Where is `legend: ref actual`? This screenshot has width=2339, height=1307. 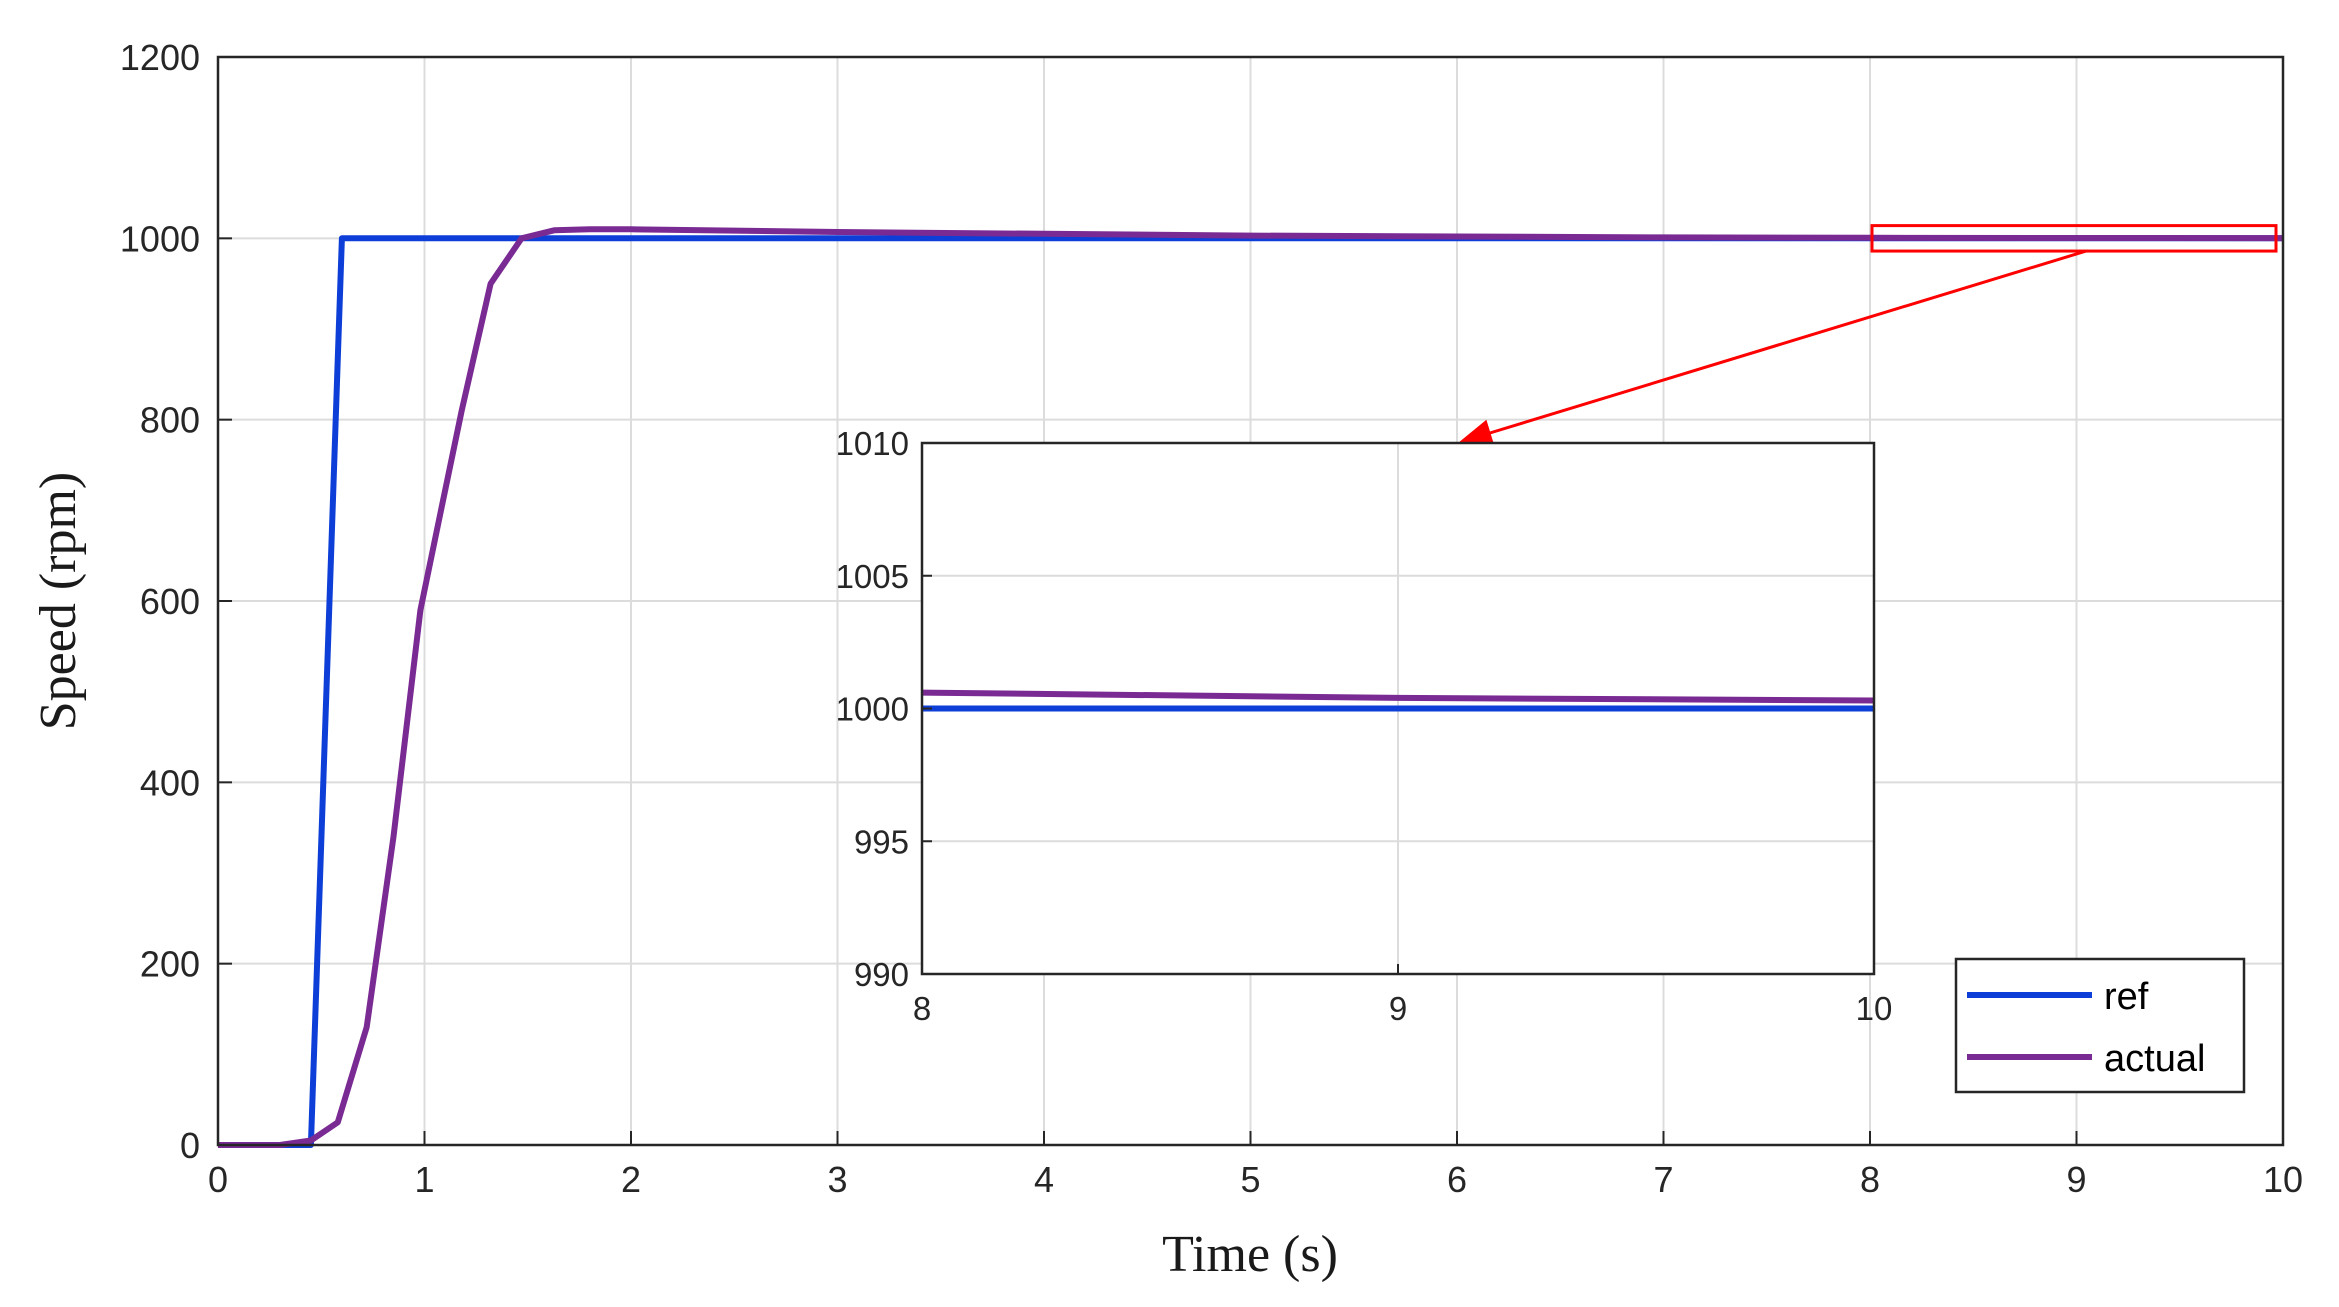
legend: ref actual is located at coordinates (2100, 1025).